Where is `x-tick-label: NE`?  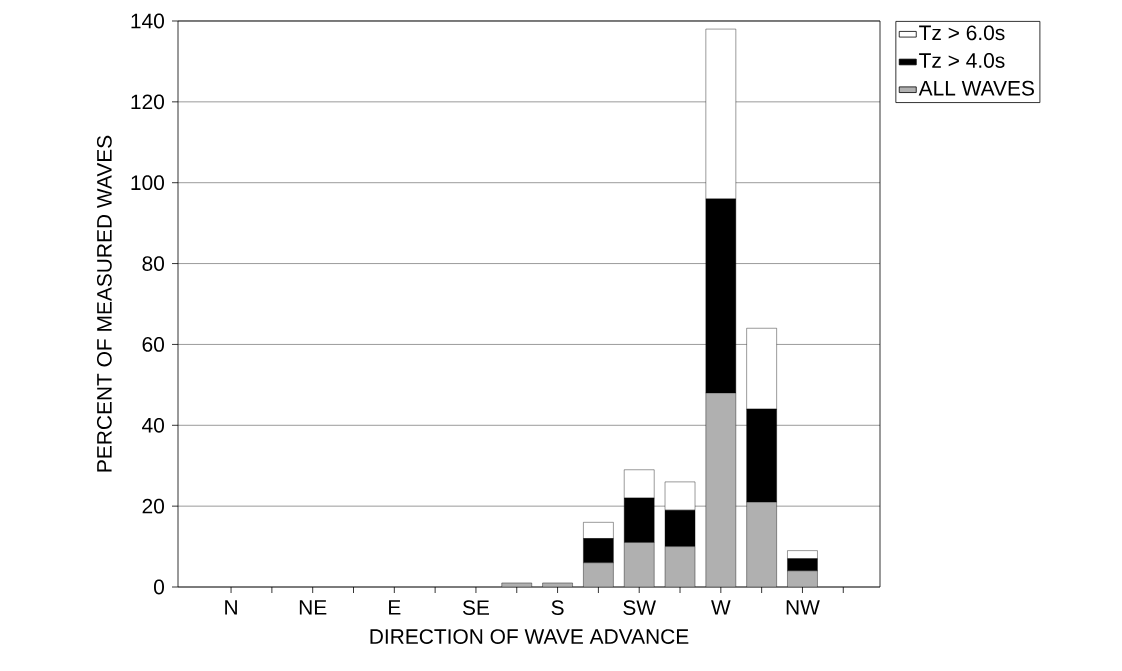 x-tick-label: NE is located at coordinates (313, 607).